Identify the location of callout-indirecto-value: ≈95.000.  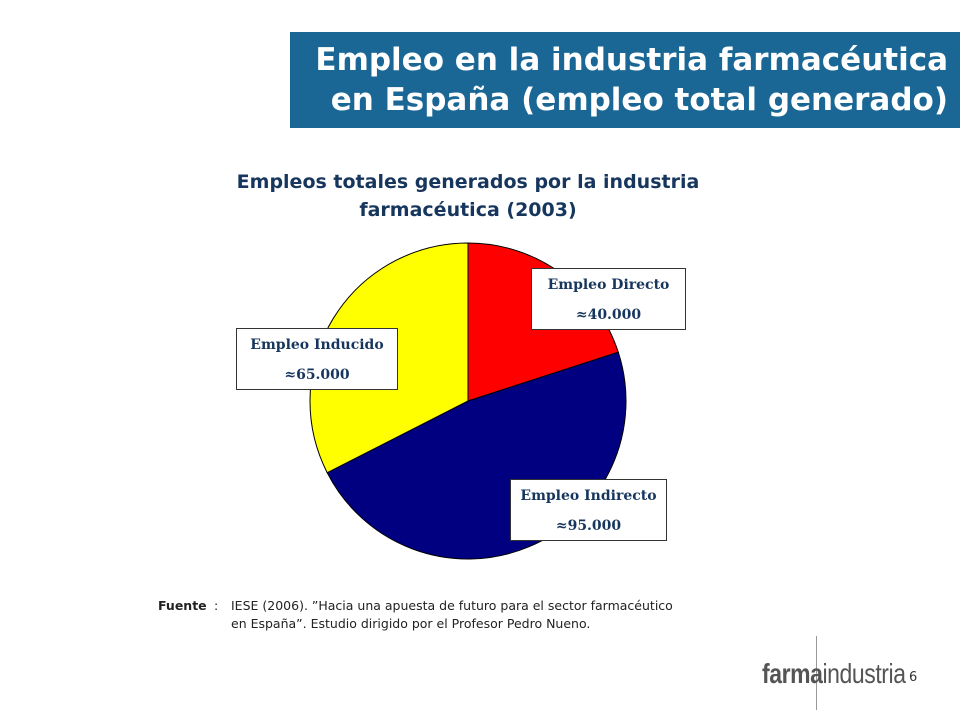
(588, 526).